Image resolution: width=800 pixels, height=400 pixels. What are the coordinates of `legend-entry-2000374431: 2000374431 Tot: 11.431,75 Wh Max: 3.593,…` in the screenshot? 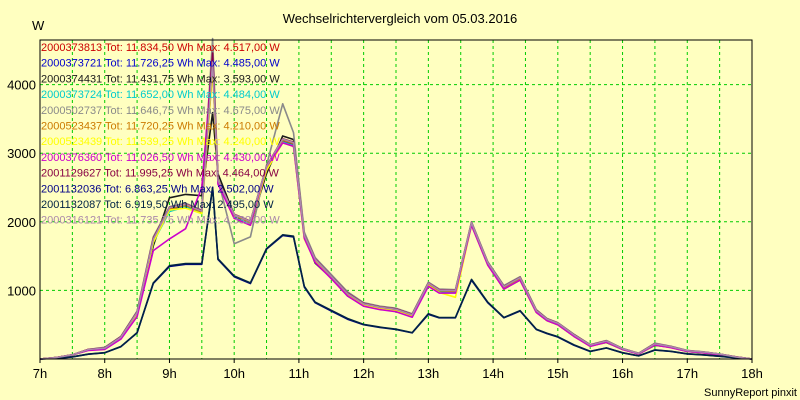 It's located at (160, 79).